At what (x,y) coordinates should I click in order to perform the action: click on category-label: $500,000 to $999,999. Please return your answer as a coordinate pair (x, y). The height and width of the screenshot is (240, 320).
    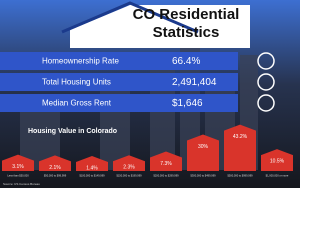
    Looking at the image, I should click on (240, 176).